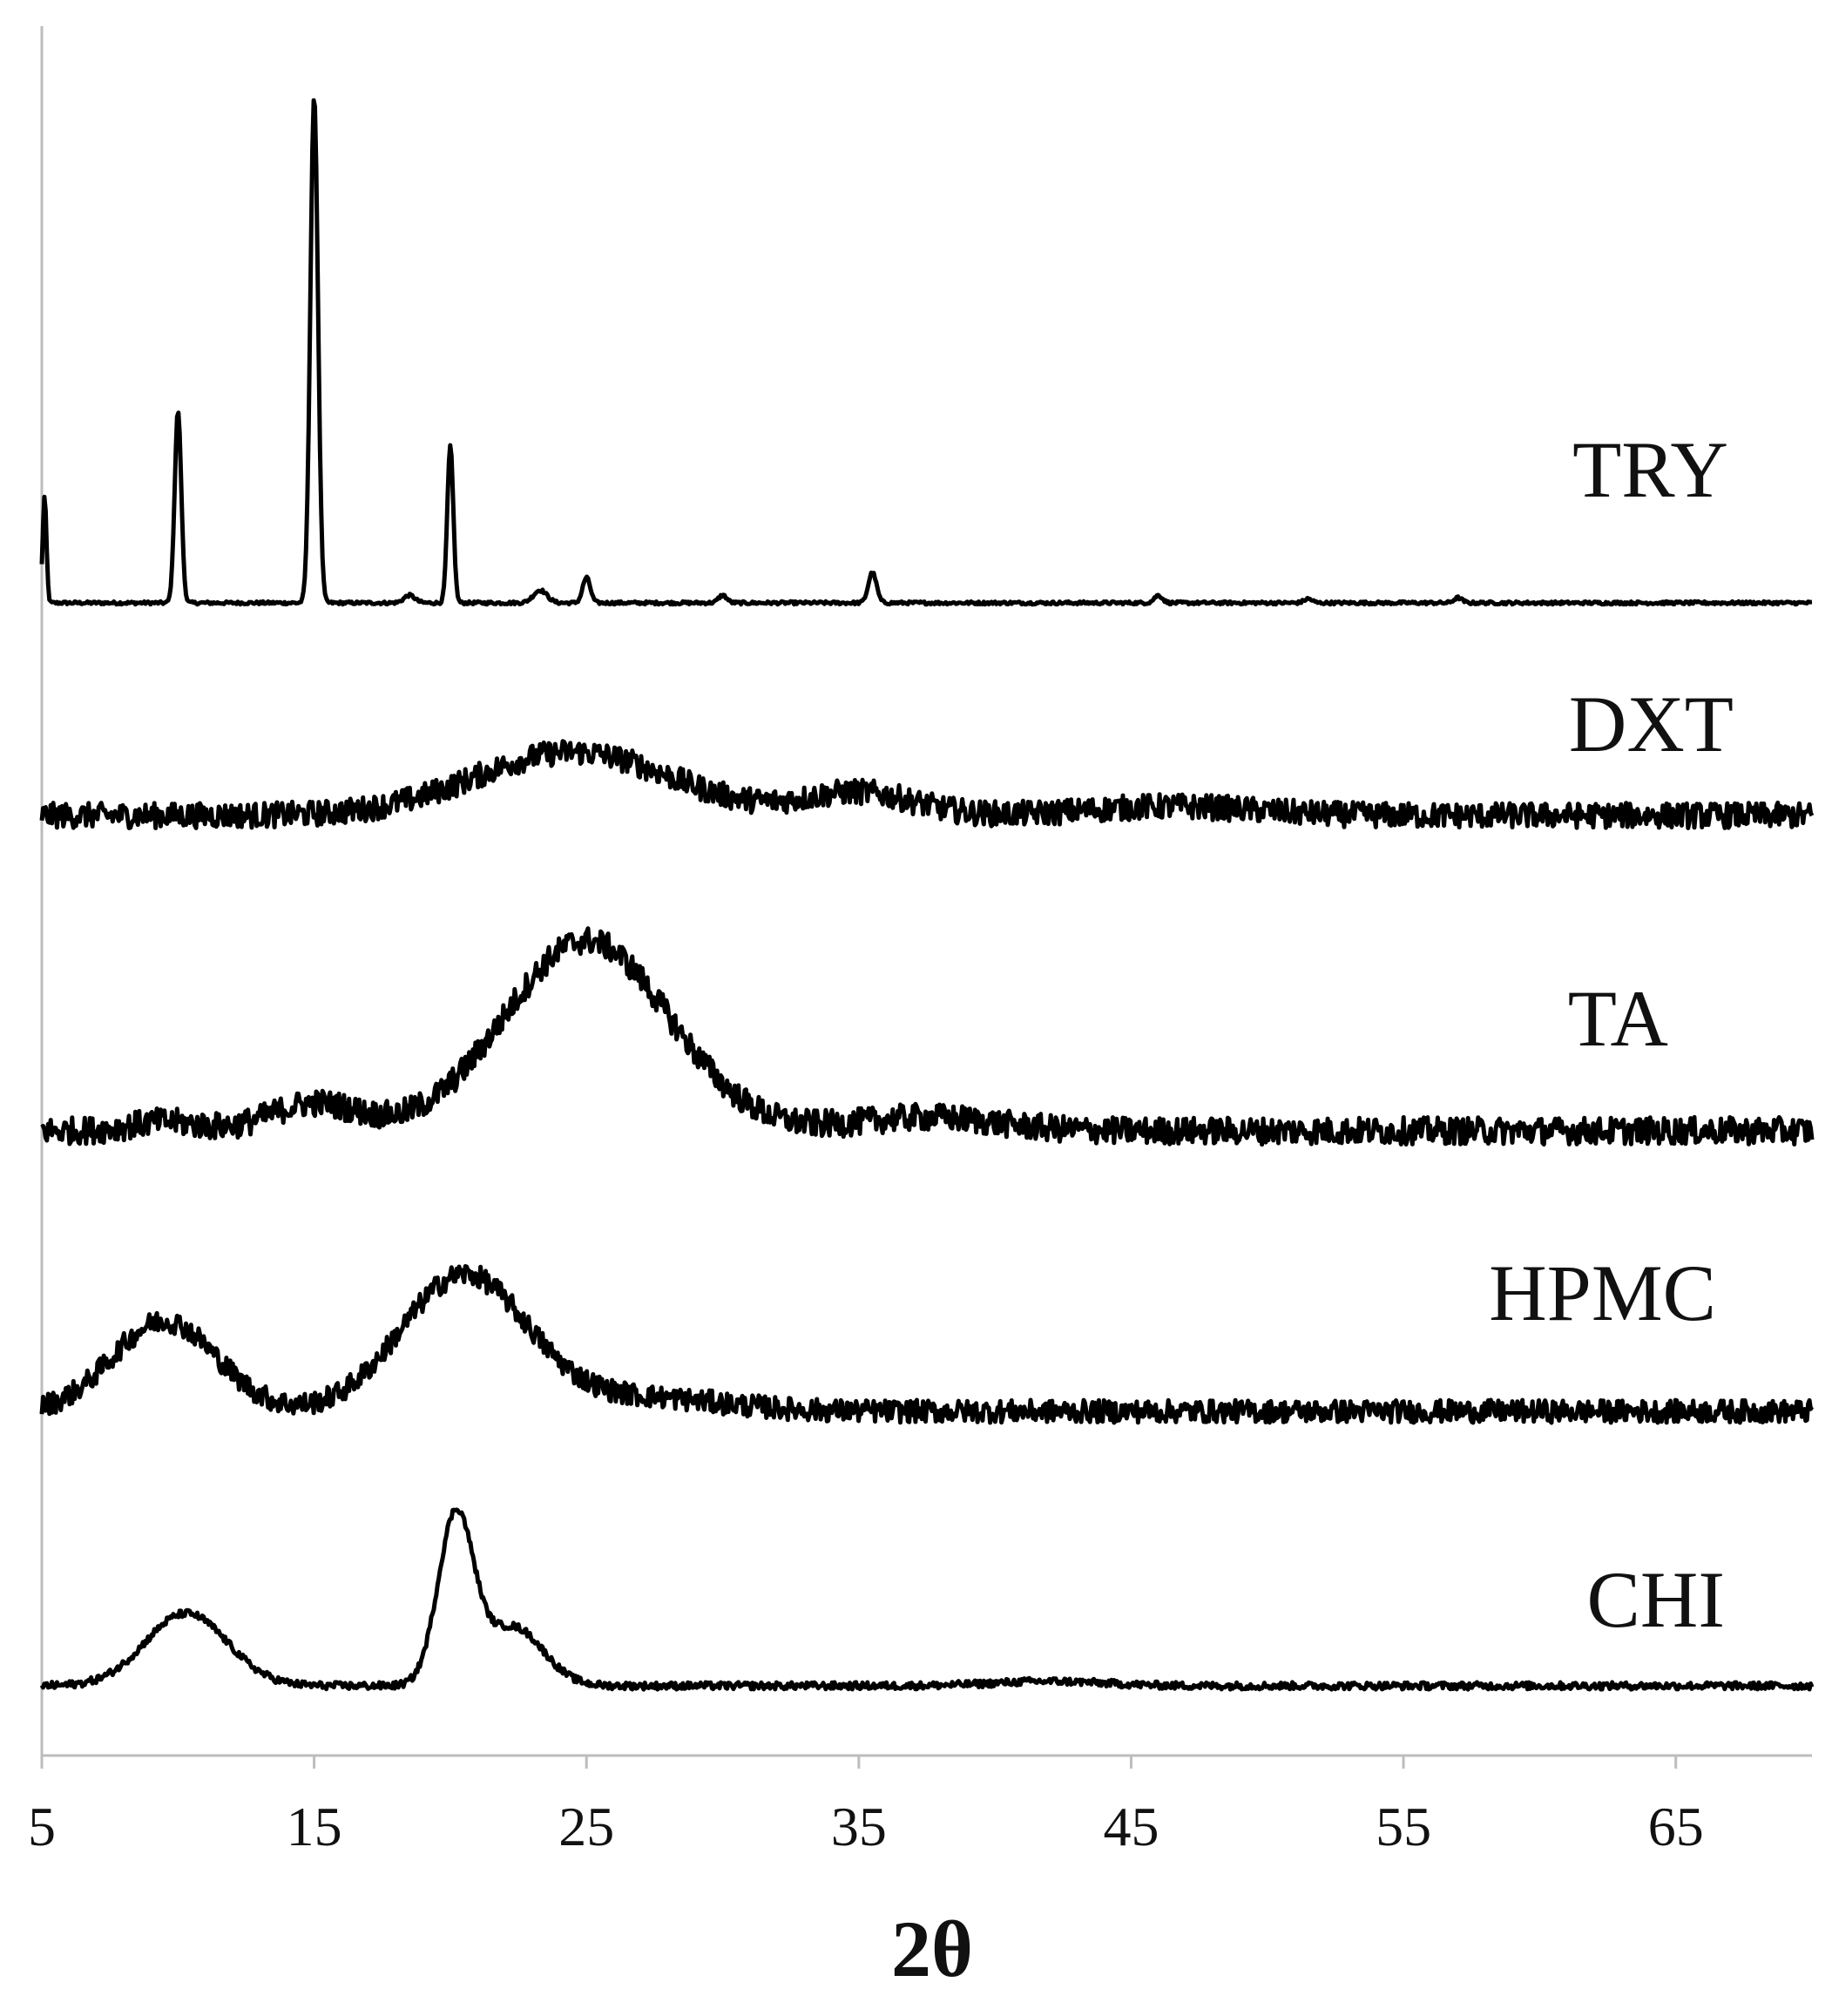  I want to click on series-label-chi: CHI, so click(1656, 1599).